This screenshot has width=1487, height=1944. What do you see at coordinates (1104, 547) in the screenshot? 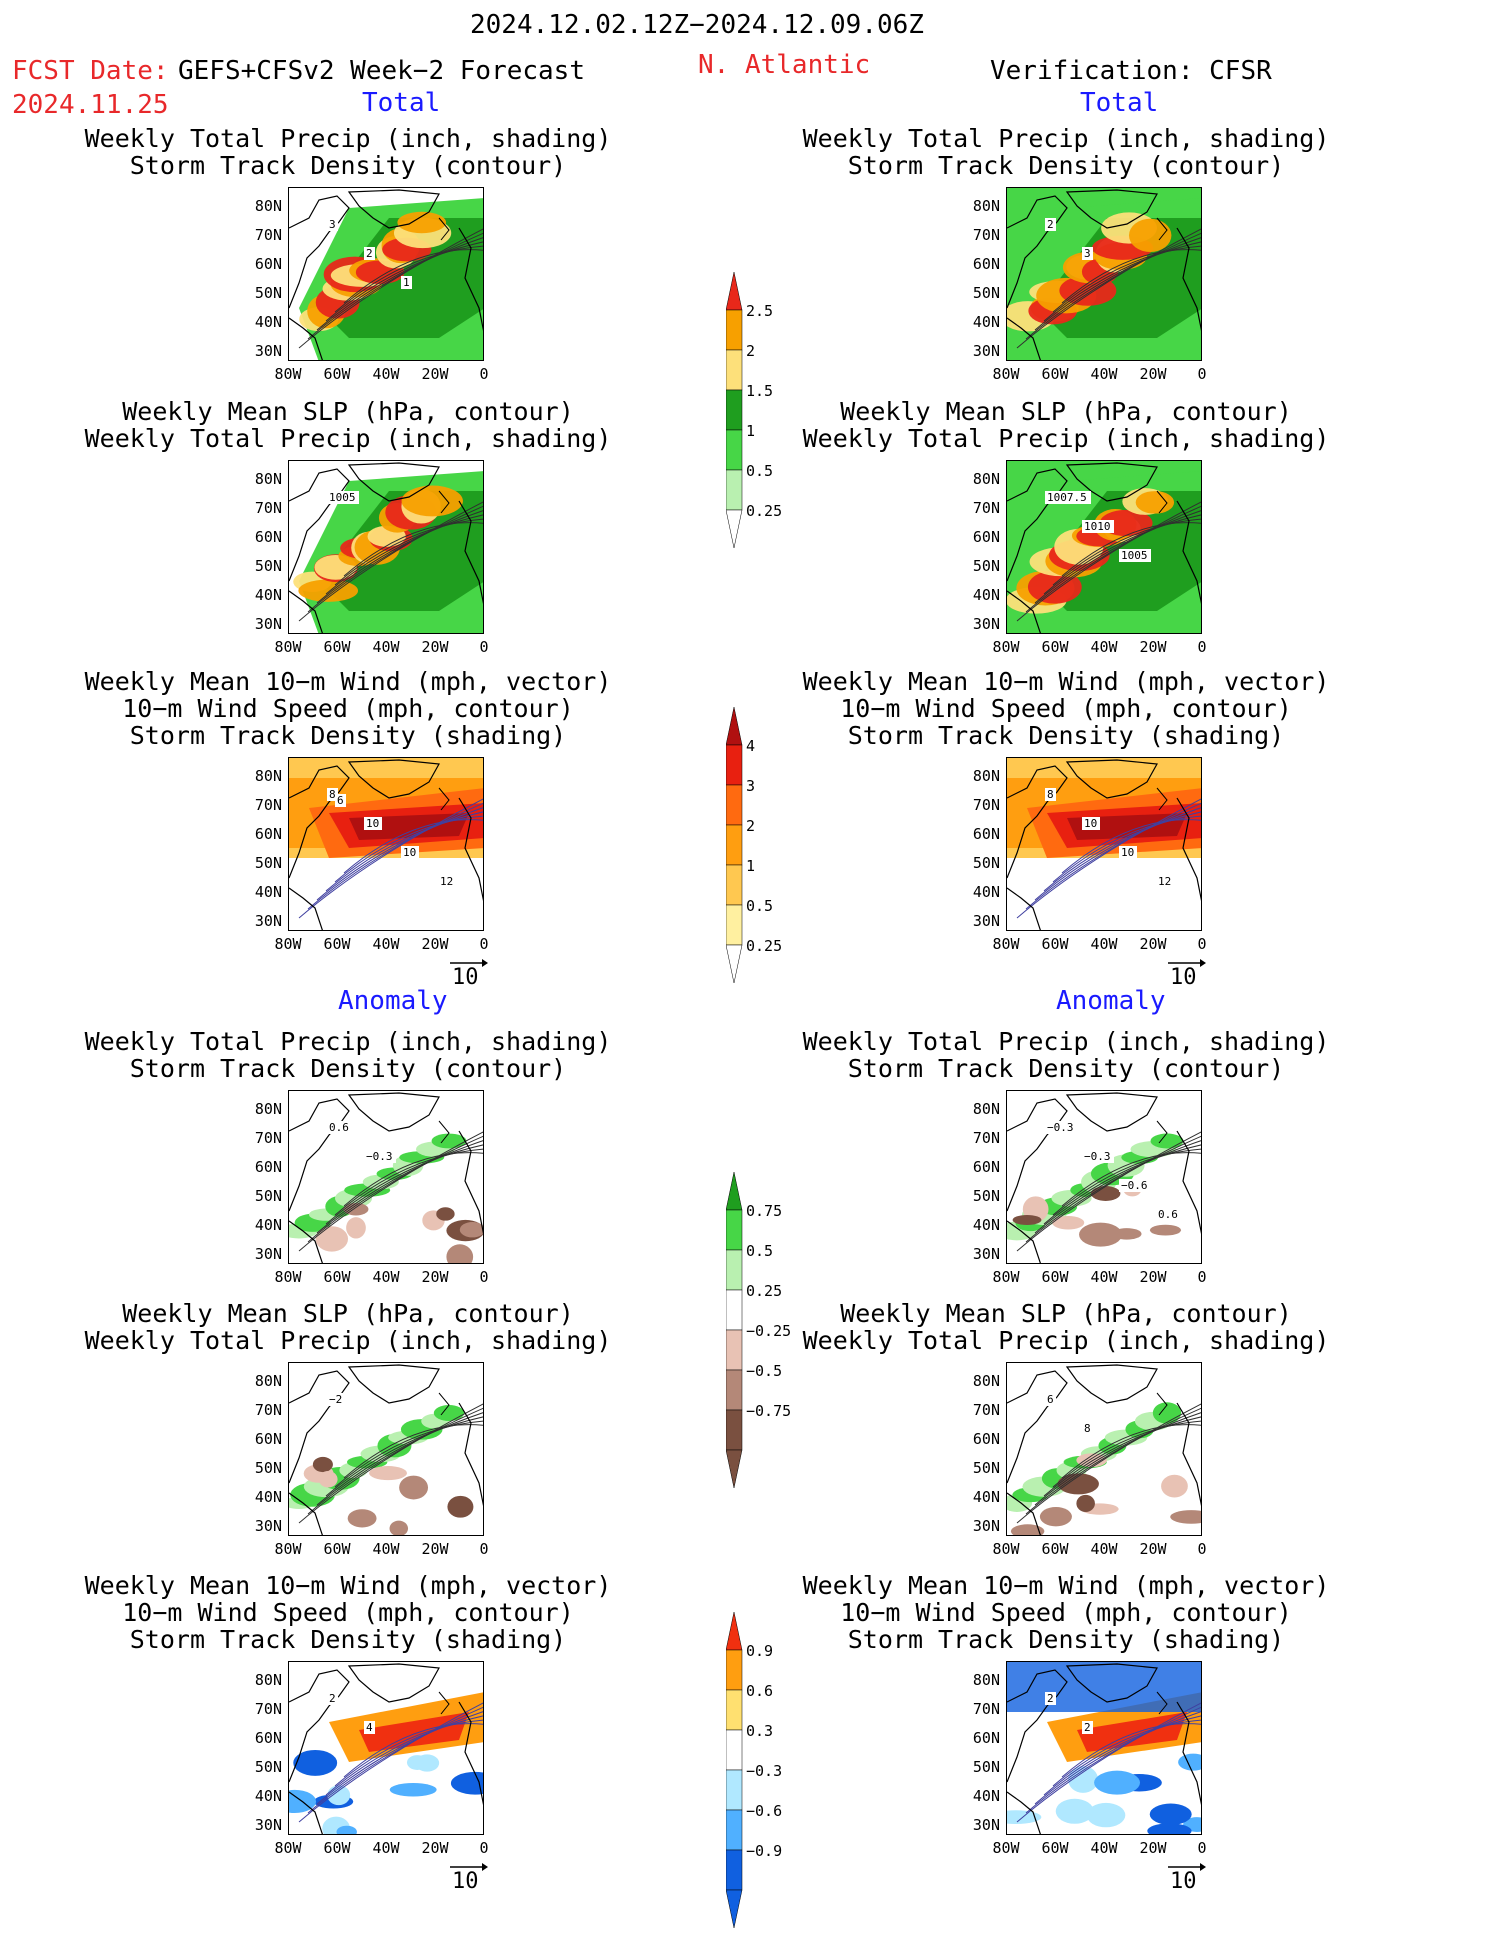
I see `panel-verification-1-map: 1007.5 1010 1005` at bounding box center [1104, 547].